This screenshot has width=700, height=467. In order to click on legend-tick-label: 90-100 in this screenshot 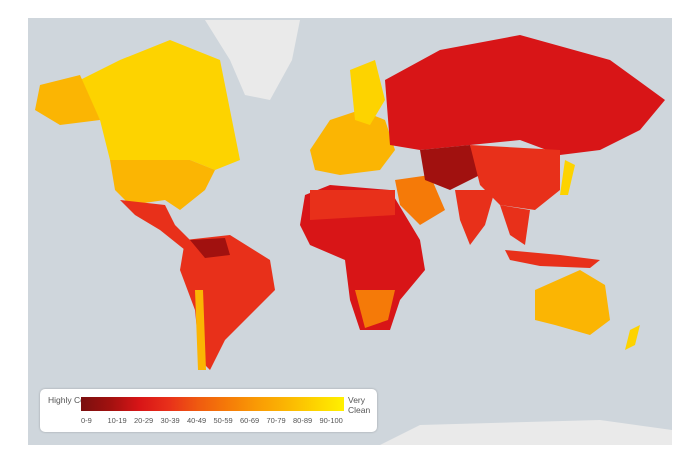, I will do `click(331, 420)`.